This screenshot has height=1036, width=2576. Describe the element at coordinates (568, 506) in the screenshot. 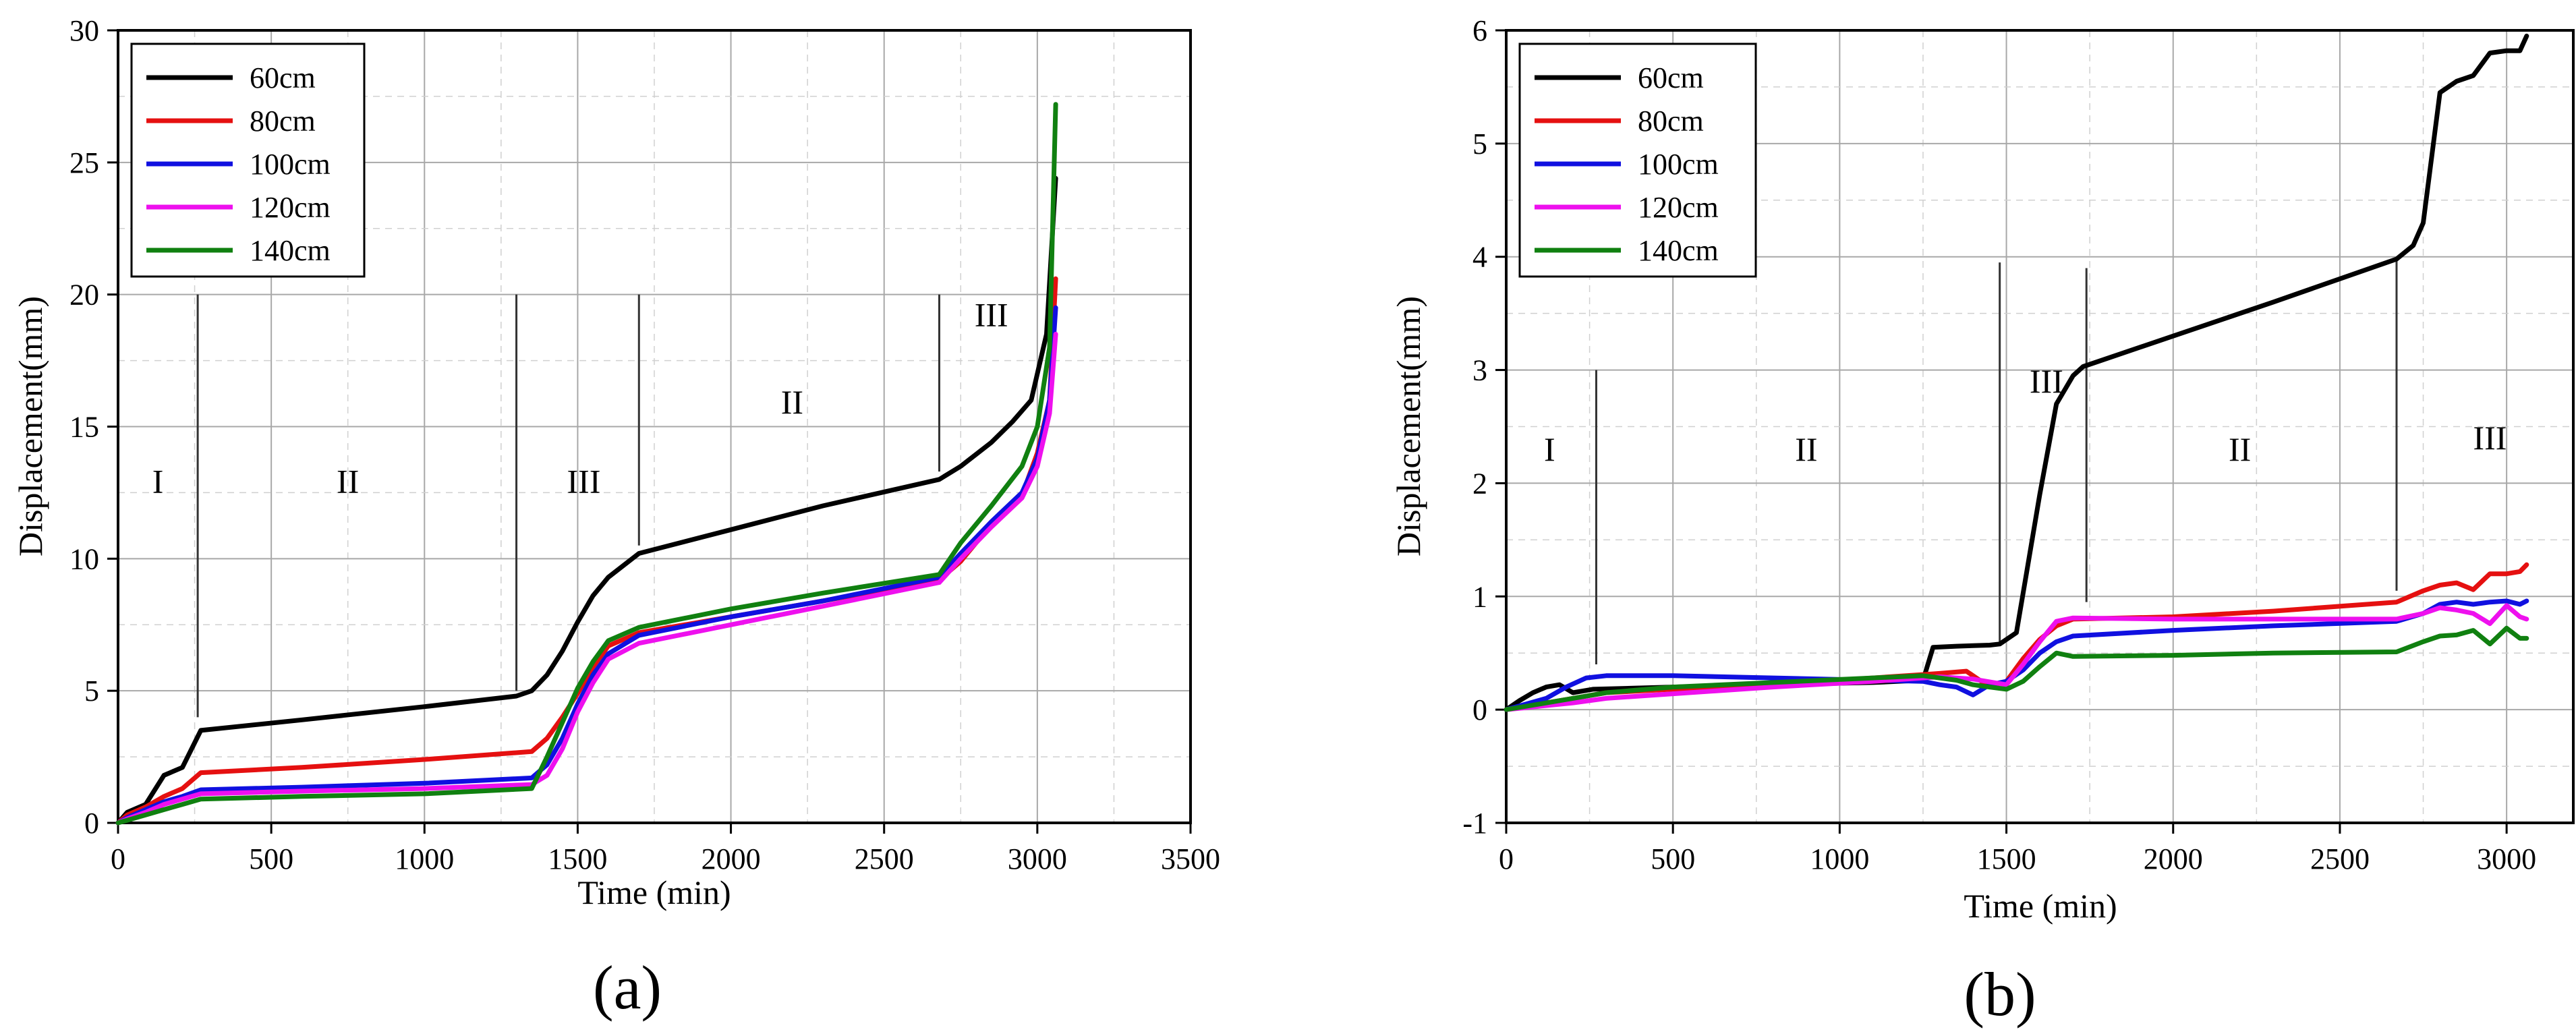

I see `stage-lines-a` at that location.